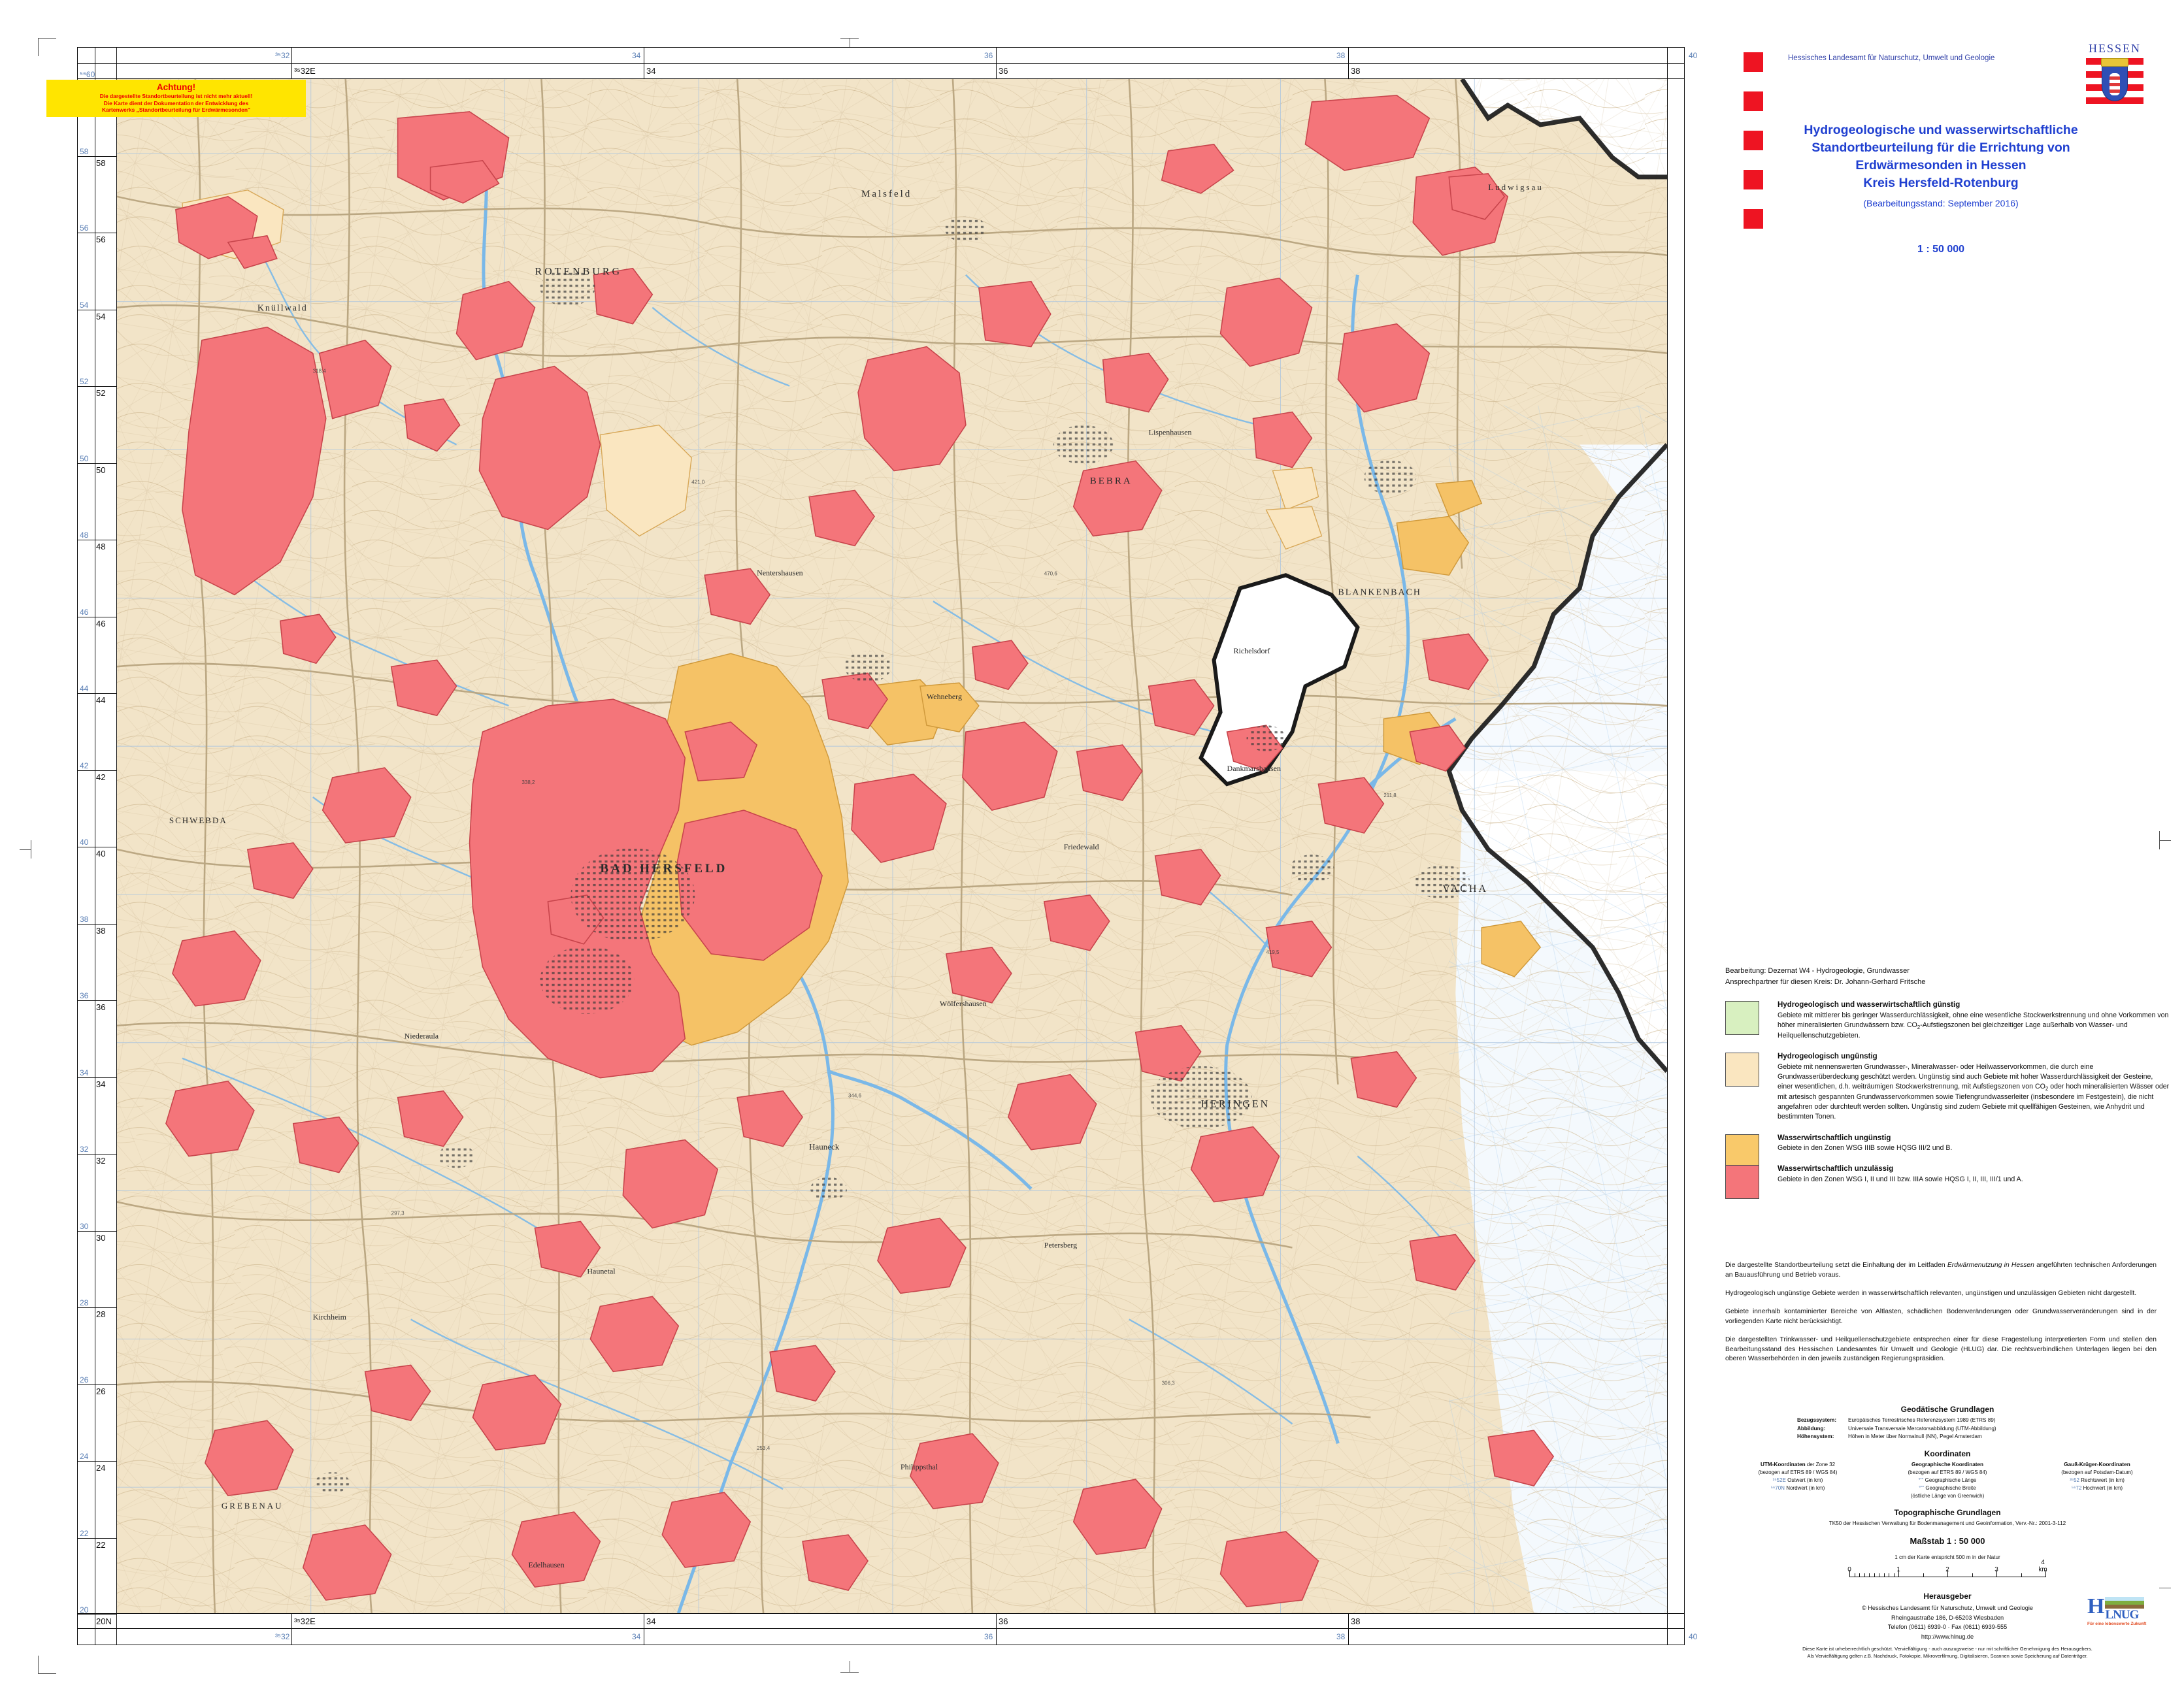 This screenshot has width=2184, height=1687. What do you see at coordinates (2103, 1488) in the screenshot?
I see `coord-gk-row2-txt: Hochwert (in km)` at bounding box center [2103, 1488].